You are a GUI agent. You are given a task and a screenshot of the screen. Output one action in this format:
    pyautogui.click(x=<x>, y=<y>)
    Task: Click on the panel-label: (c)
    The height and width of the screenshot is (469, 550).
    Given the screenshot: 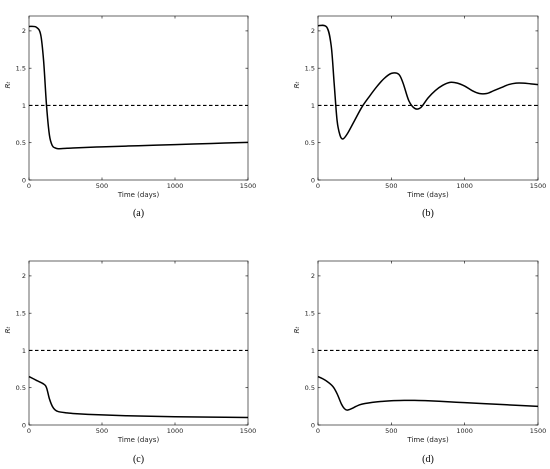 What is the action you would take?
    pyautogui.click(x=138, y=459)
    